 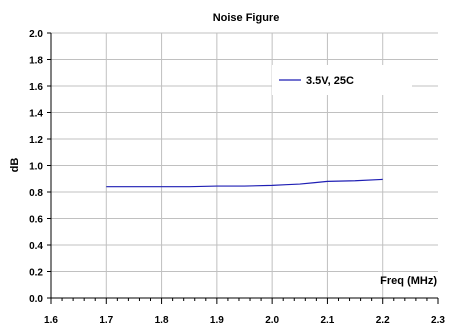 What do you see at coordinates (36, 140) in the screenshot?
I see `y-tick-label: 1.2` at bounding box center [36, 140].